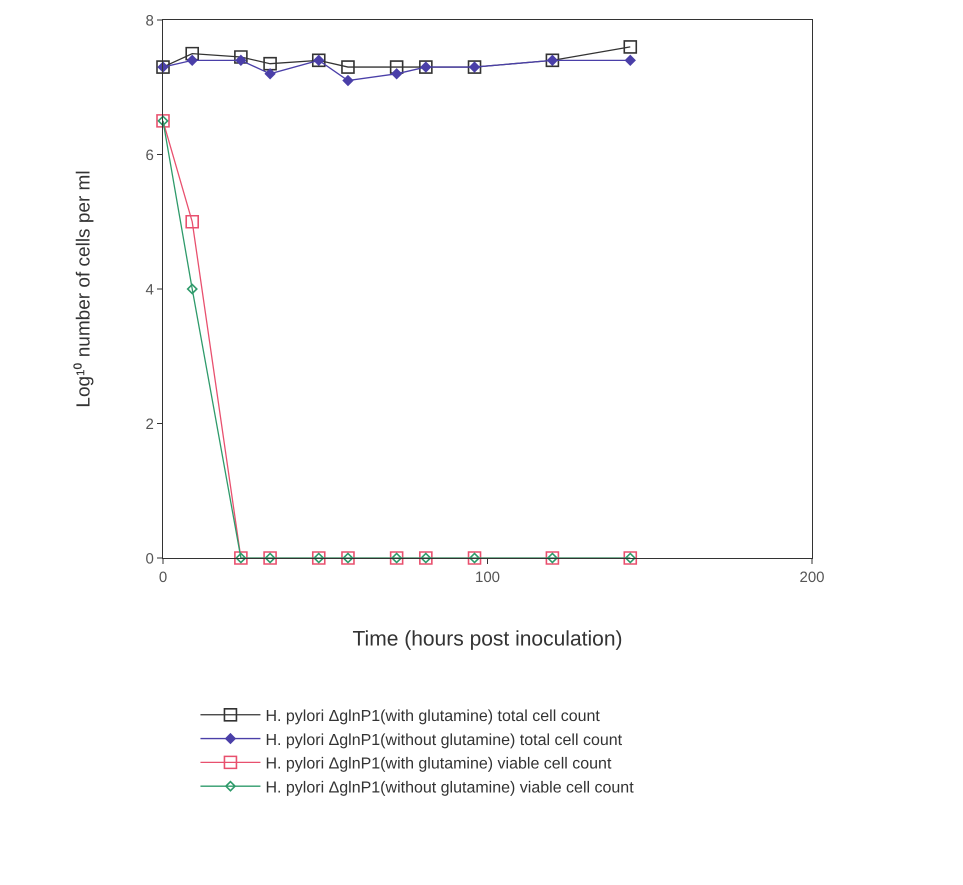 This screenshot has height=885, width=963. I want to click on y-tick-label: 2, so click(150, 424).